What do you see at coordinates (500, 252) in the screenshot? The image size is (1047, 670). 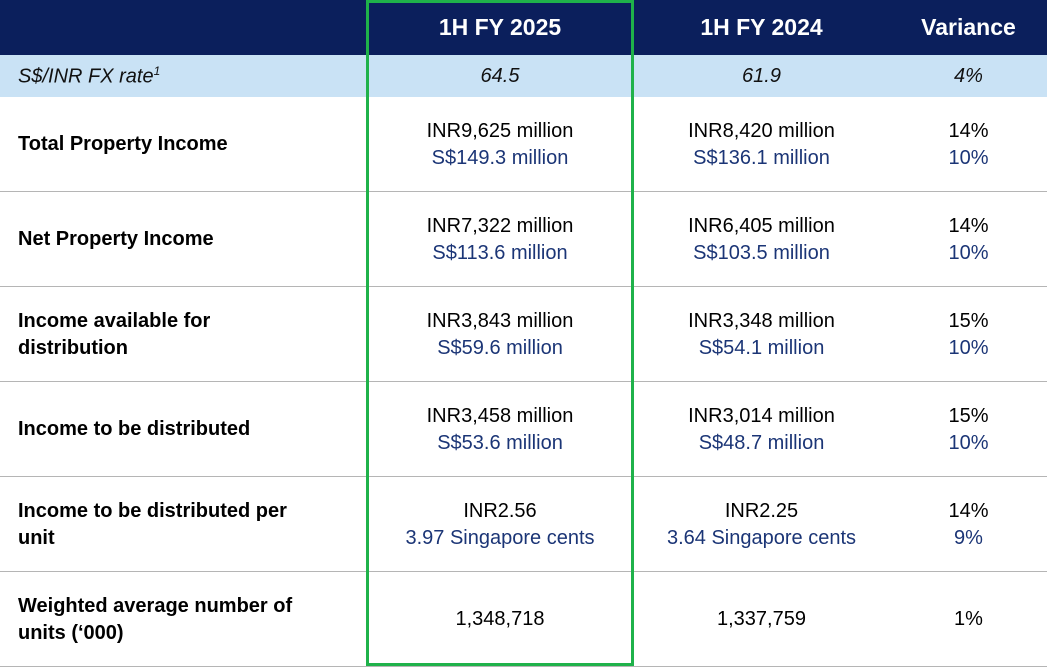 I see `value-secondary: S$113.6 million` at bounding box center [500, 252].